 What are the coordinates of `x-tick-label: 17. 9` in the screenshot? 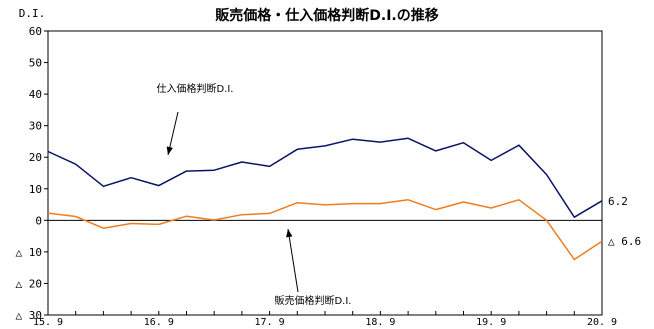 It's located at (270, 322).